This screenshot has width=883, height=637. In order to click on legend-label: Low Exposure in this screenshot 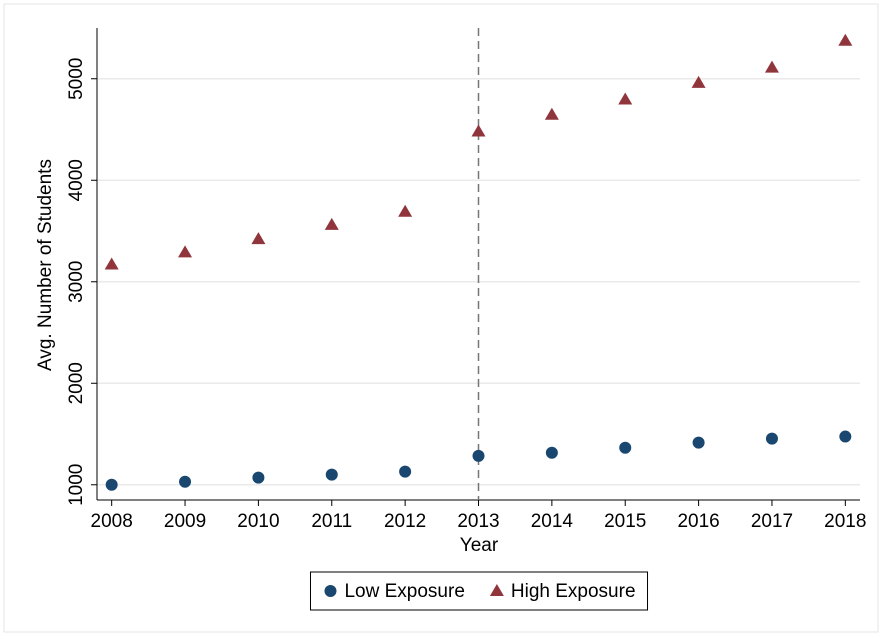, I will do `click(404, 591)`.